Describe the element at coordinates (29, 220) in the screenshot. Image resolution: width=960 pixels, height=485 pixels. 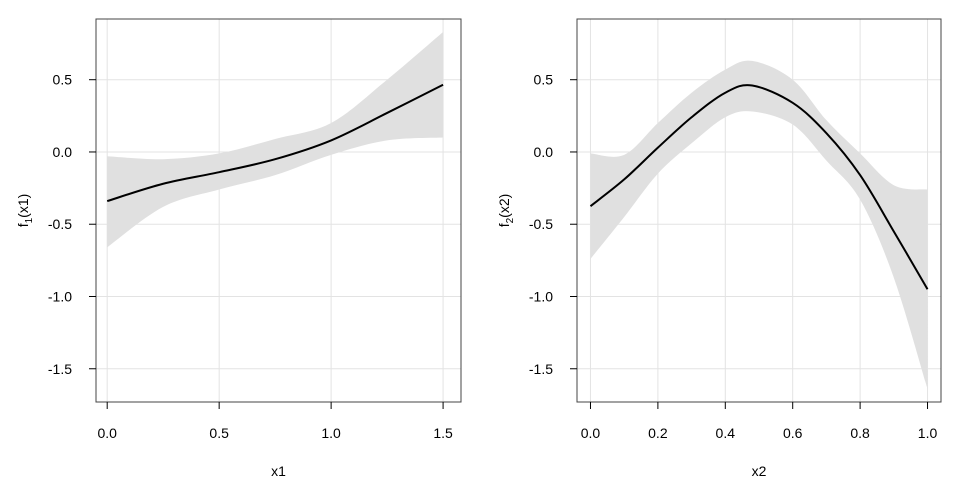
I see `y-label-subscript: 1` at that location.